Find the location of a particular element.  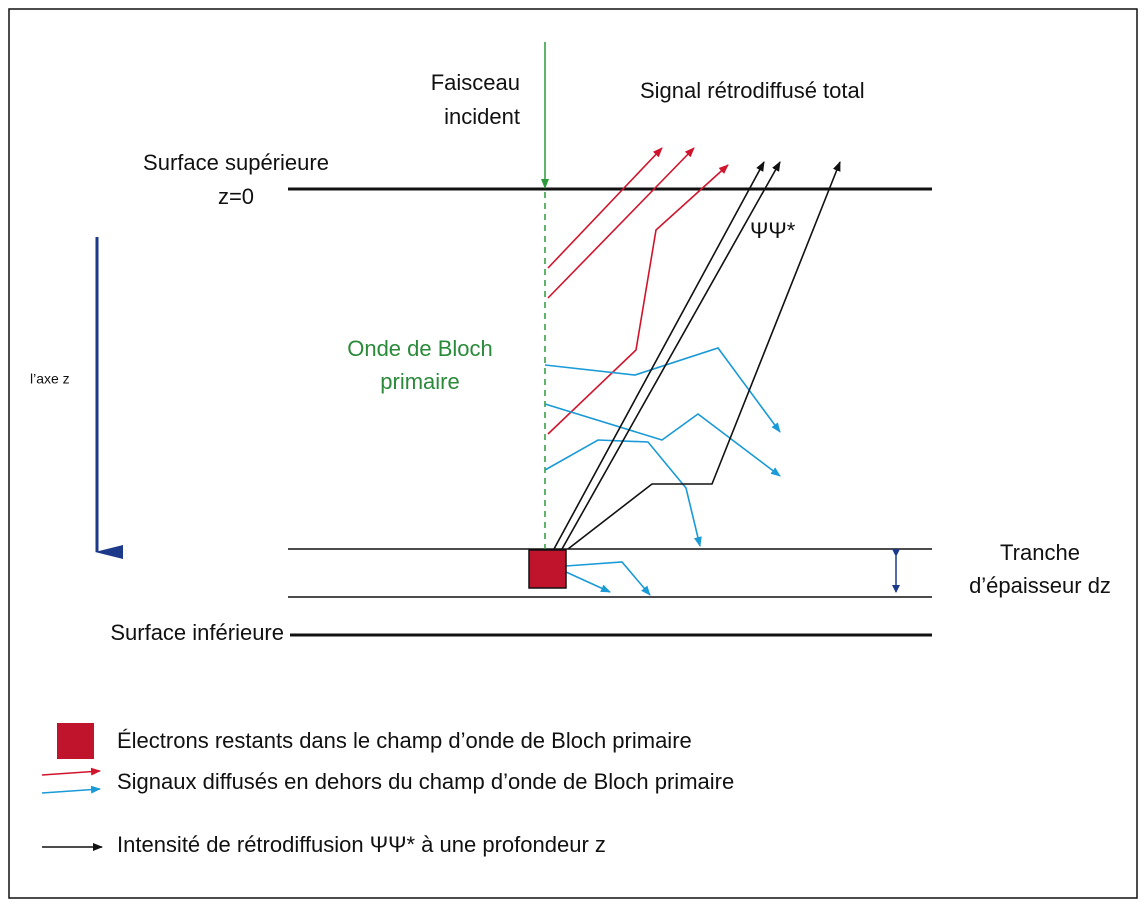

total-signal-label: Signal rétrodiffusé total is located at coordinates (752, 90).